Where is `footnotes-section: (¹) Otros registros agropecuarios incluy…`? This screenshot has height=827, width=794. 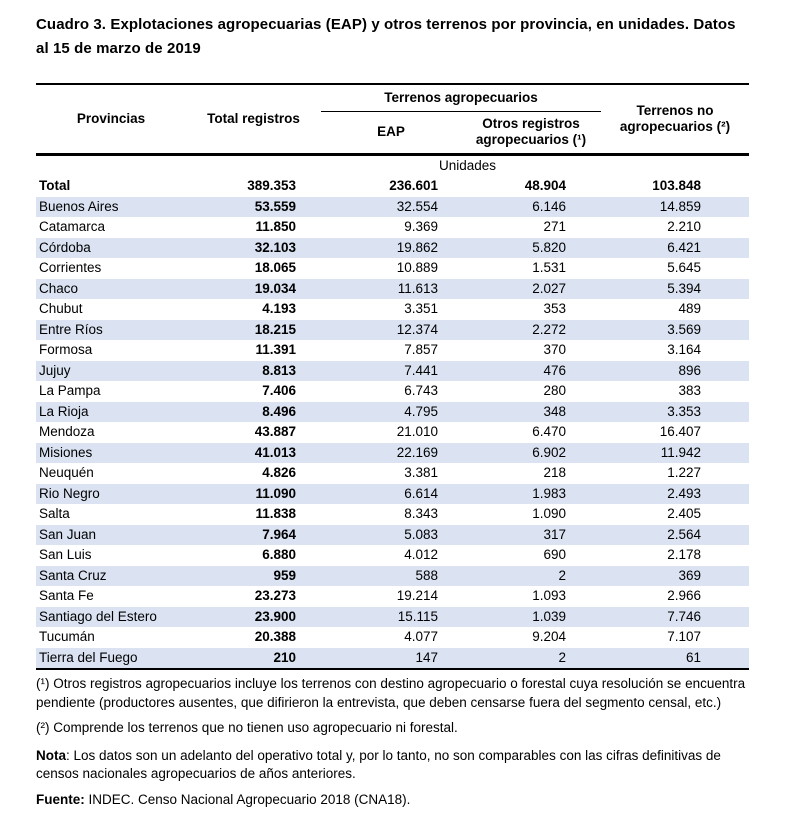
footnotes-section: (¹) Otros registros agropecuarios incluy… is located at coordinates (394, 742).